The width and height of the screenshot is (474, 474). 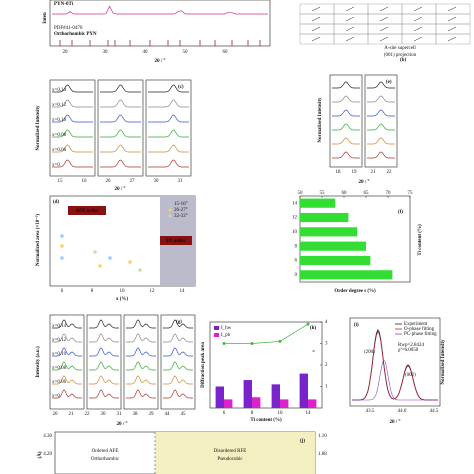 I want to click on label: (200), so click(x=369, y=352).